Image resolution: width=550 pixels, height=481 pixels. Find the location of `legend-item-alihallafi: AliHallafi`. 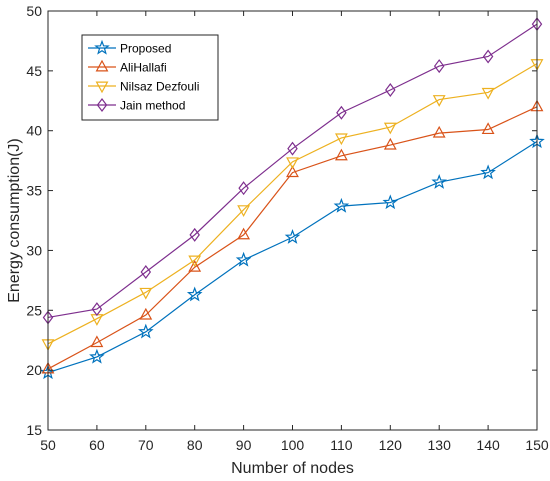

legend-item-alihallafi: AliHallafi is located at coordinates (127, 67).